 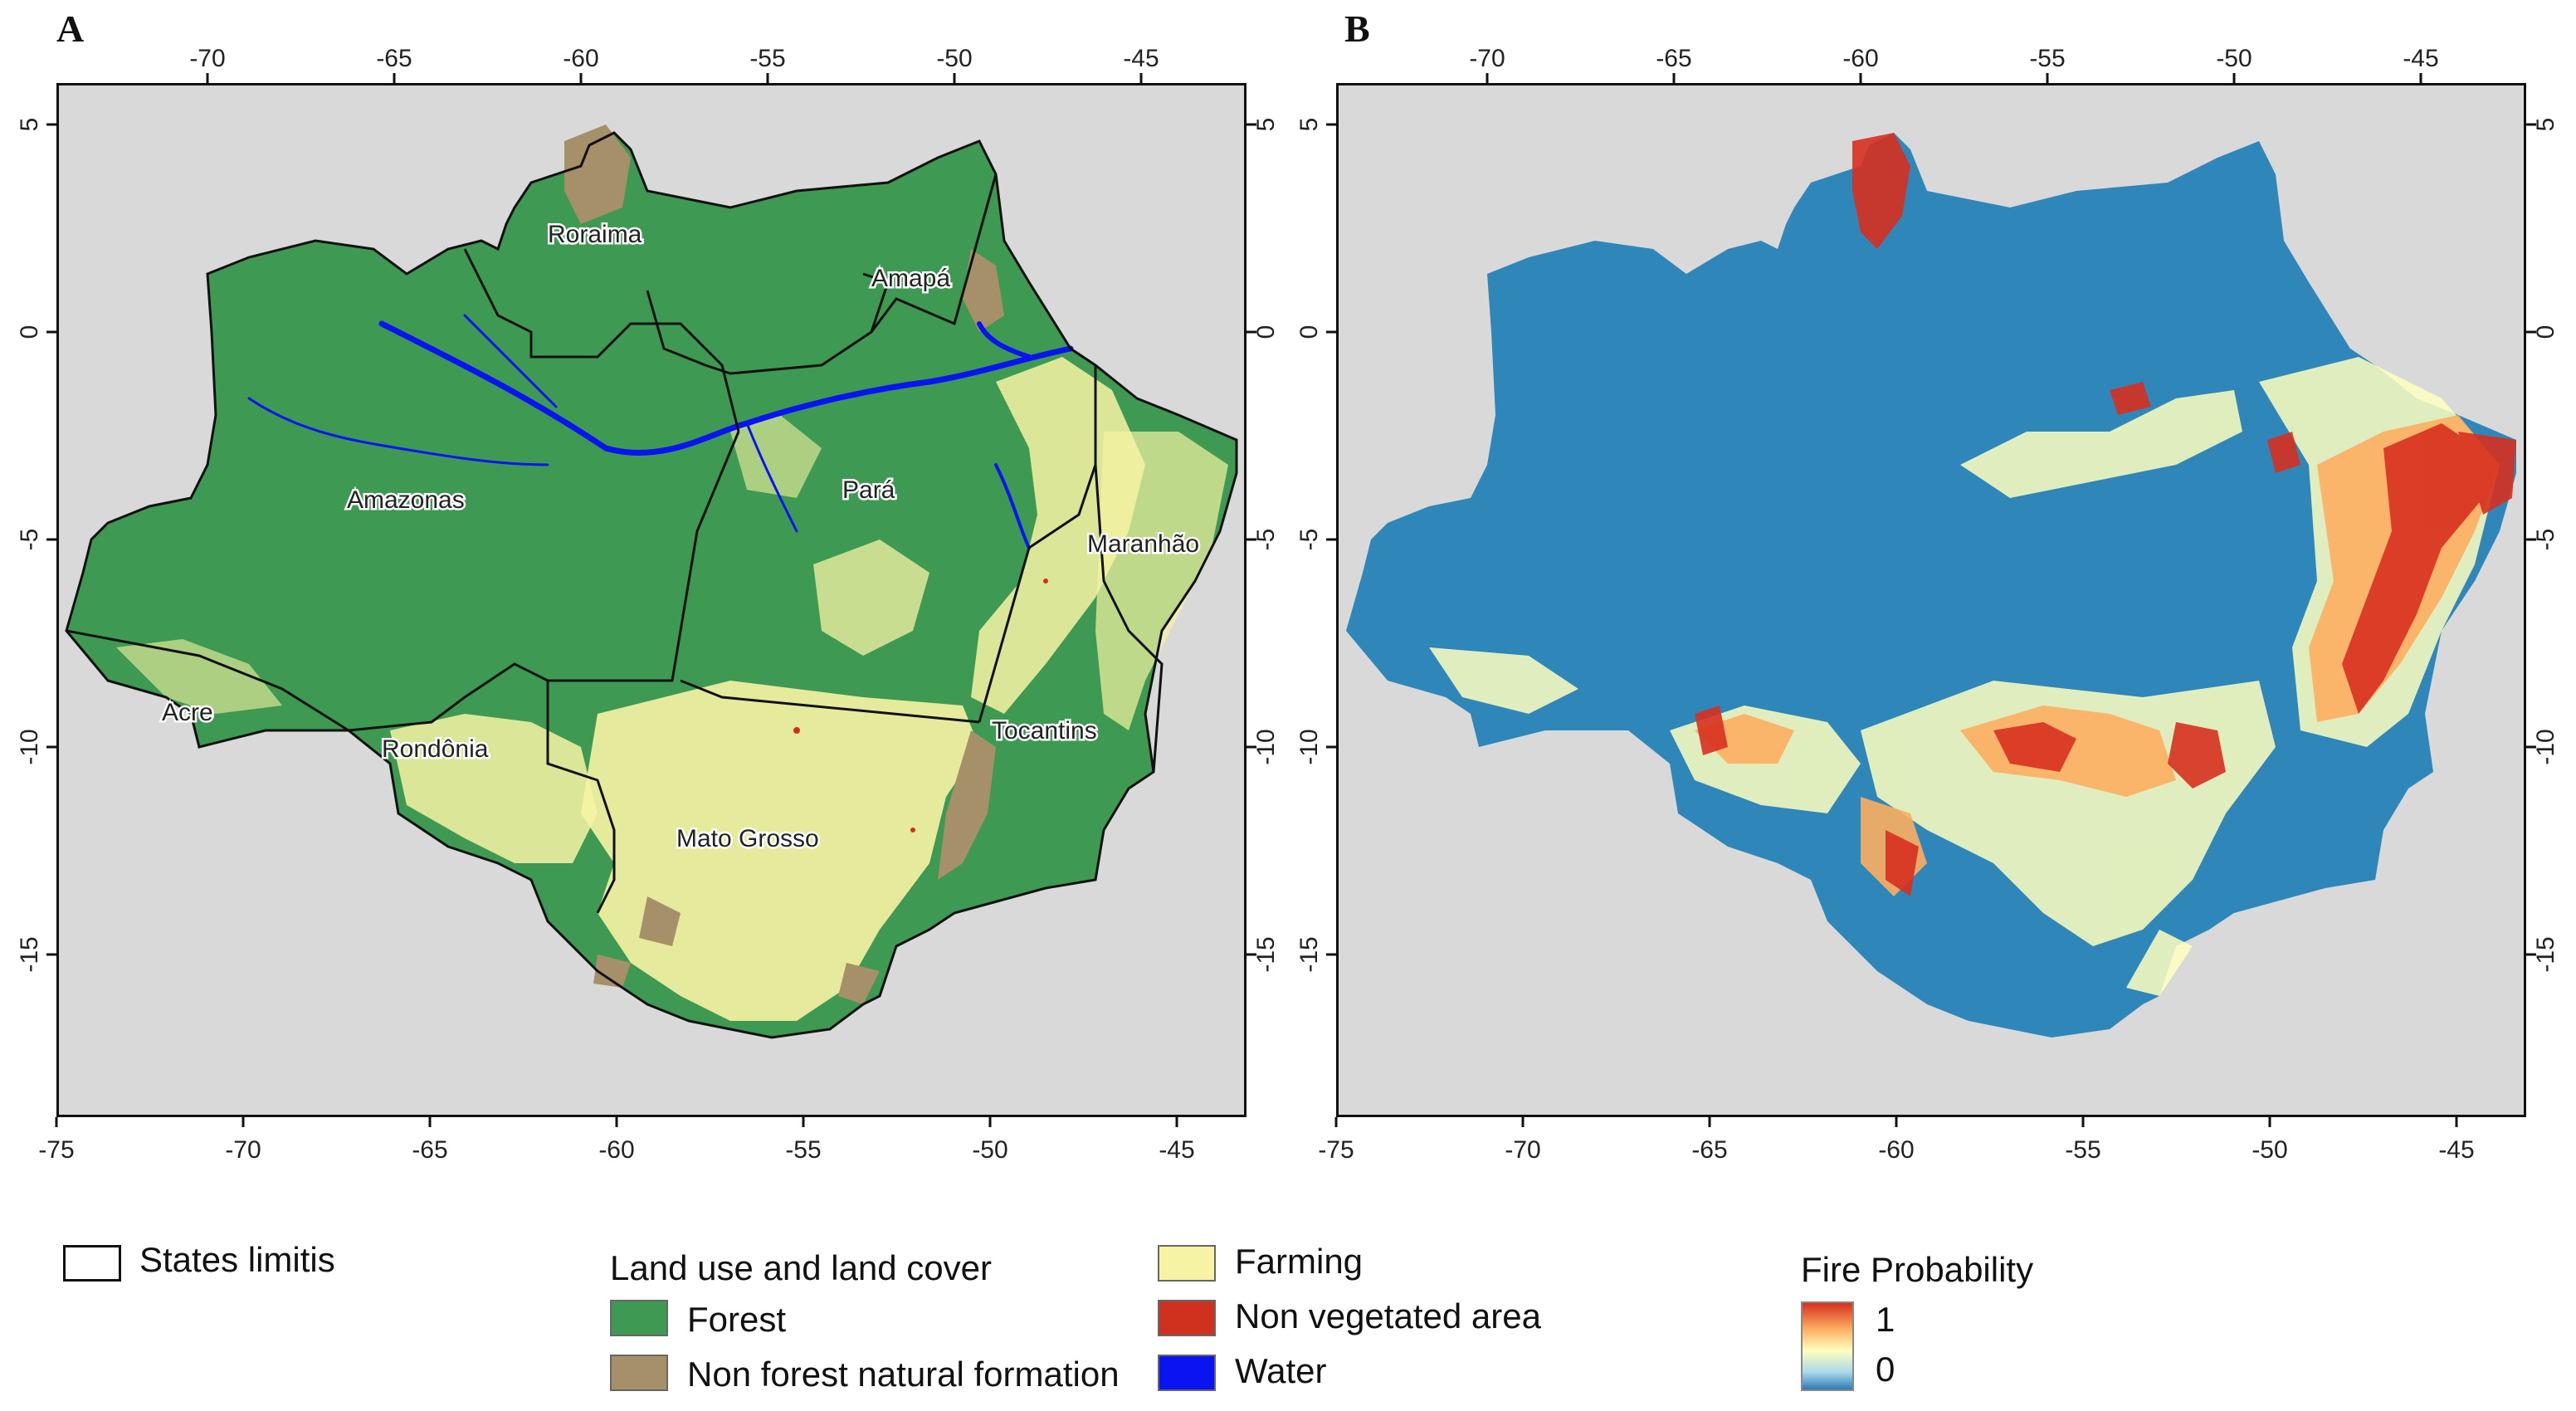 What do you see at coordinates (1917, 1270) in the screenshot?
I see `fire-legend-title: Fire Probability` at bounding box center [1917, 1270].